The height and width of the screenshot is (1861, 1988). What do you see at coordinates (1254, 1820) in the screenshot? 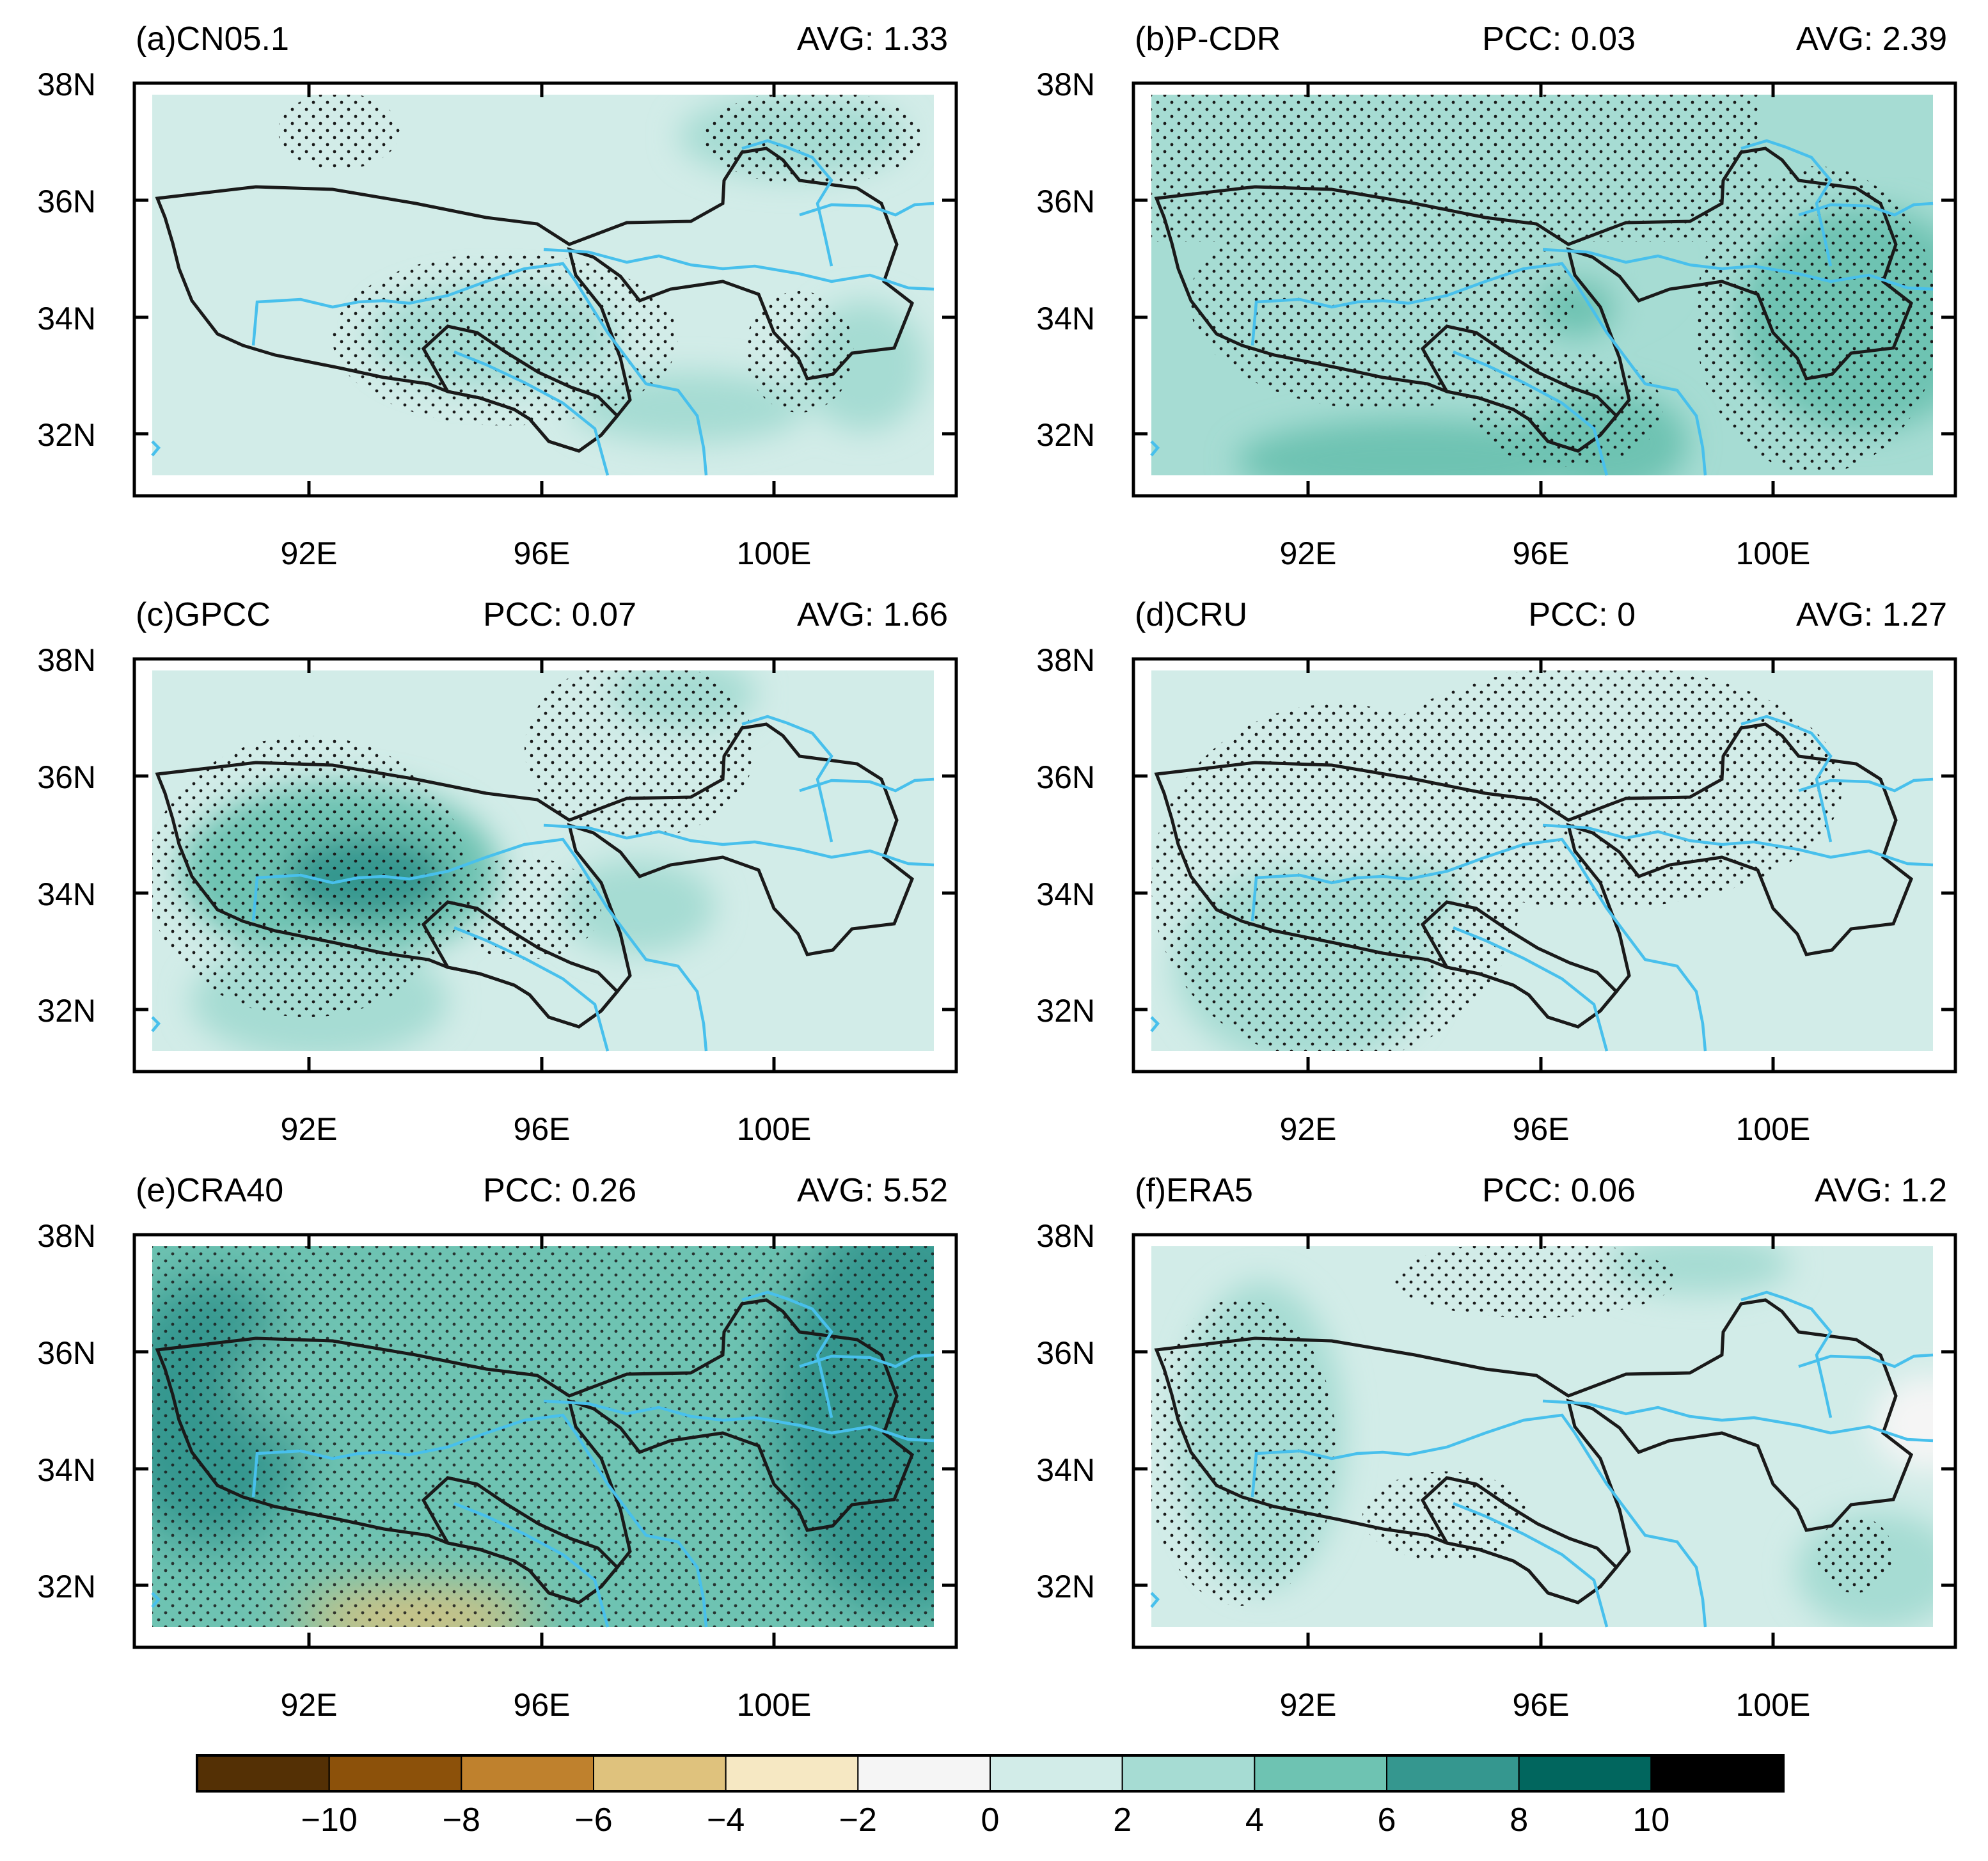
I see `colorbar-tick-label: 4` at bounding box center [1254, 1820].